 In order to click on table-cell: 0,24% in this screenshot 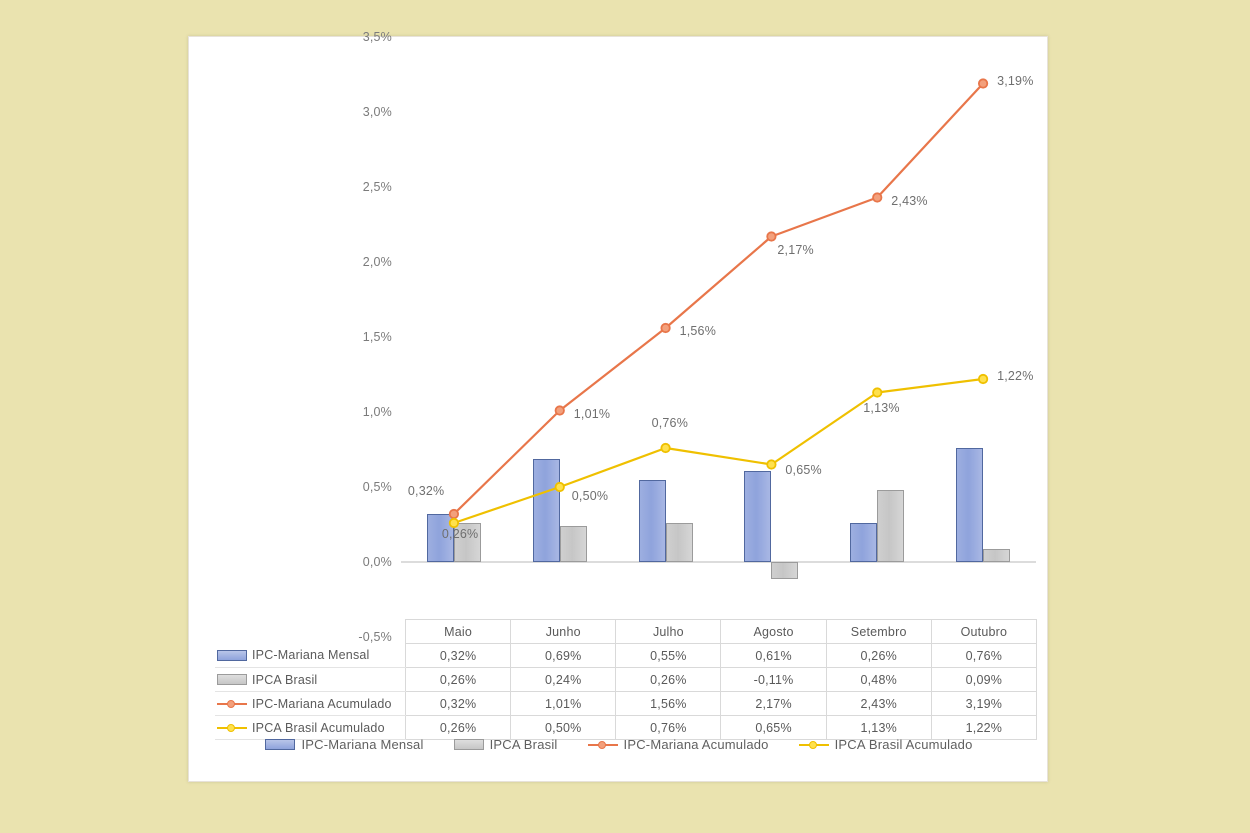, I will do `click(563, 679)`.